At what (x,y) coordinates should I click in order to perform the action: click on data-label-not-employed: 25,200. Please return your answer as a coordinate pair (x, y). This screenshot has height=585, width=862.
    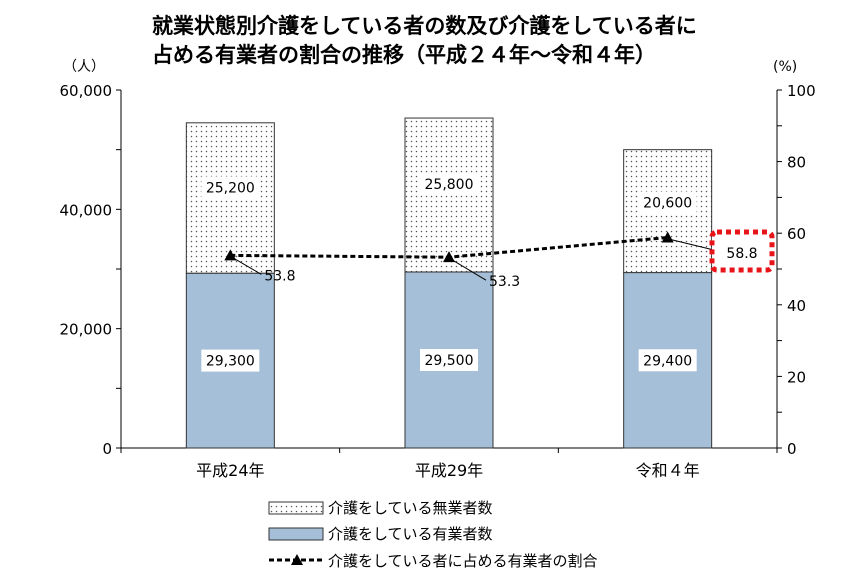
    Looking at the image, I should click on (230, 188).